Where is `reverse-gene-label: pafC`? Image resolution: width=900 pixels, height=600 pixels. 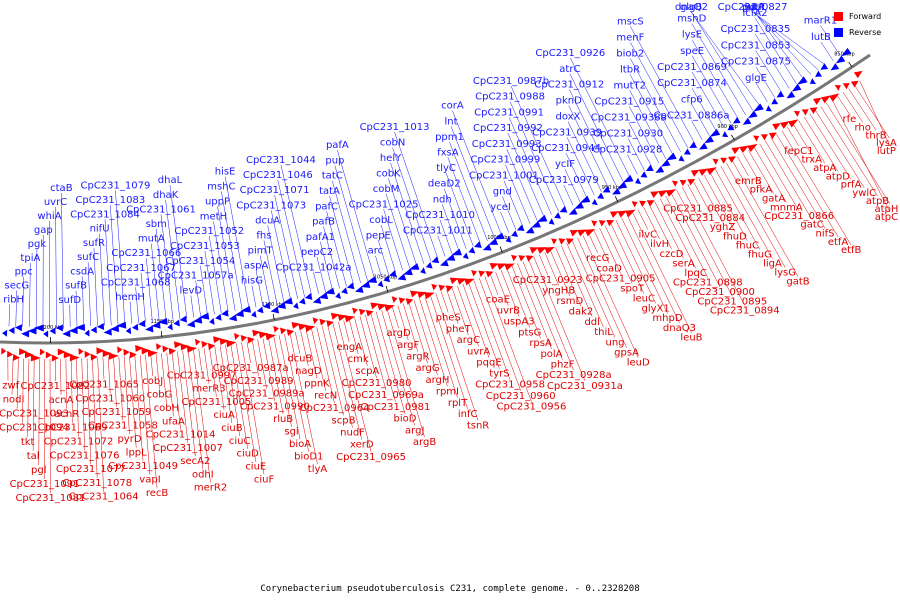
reverse-gene-label: pafC is located at coordinates (326, 206).